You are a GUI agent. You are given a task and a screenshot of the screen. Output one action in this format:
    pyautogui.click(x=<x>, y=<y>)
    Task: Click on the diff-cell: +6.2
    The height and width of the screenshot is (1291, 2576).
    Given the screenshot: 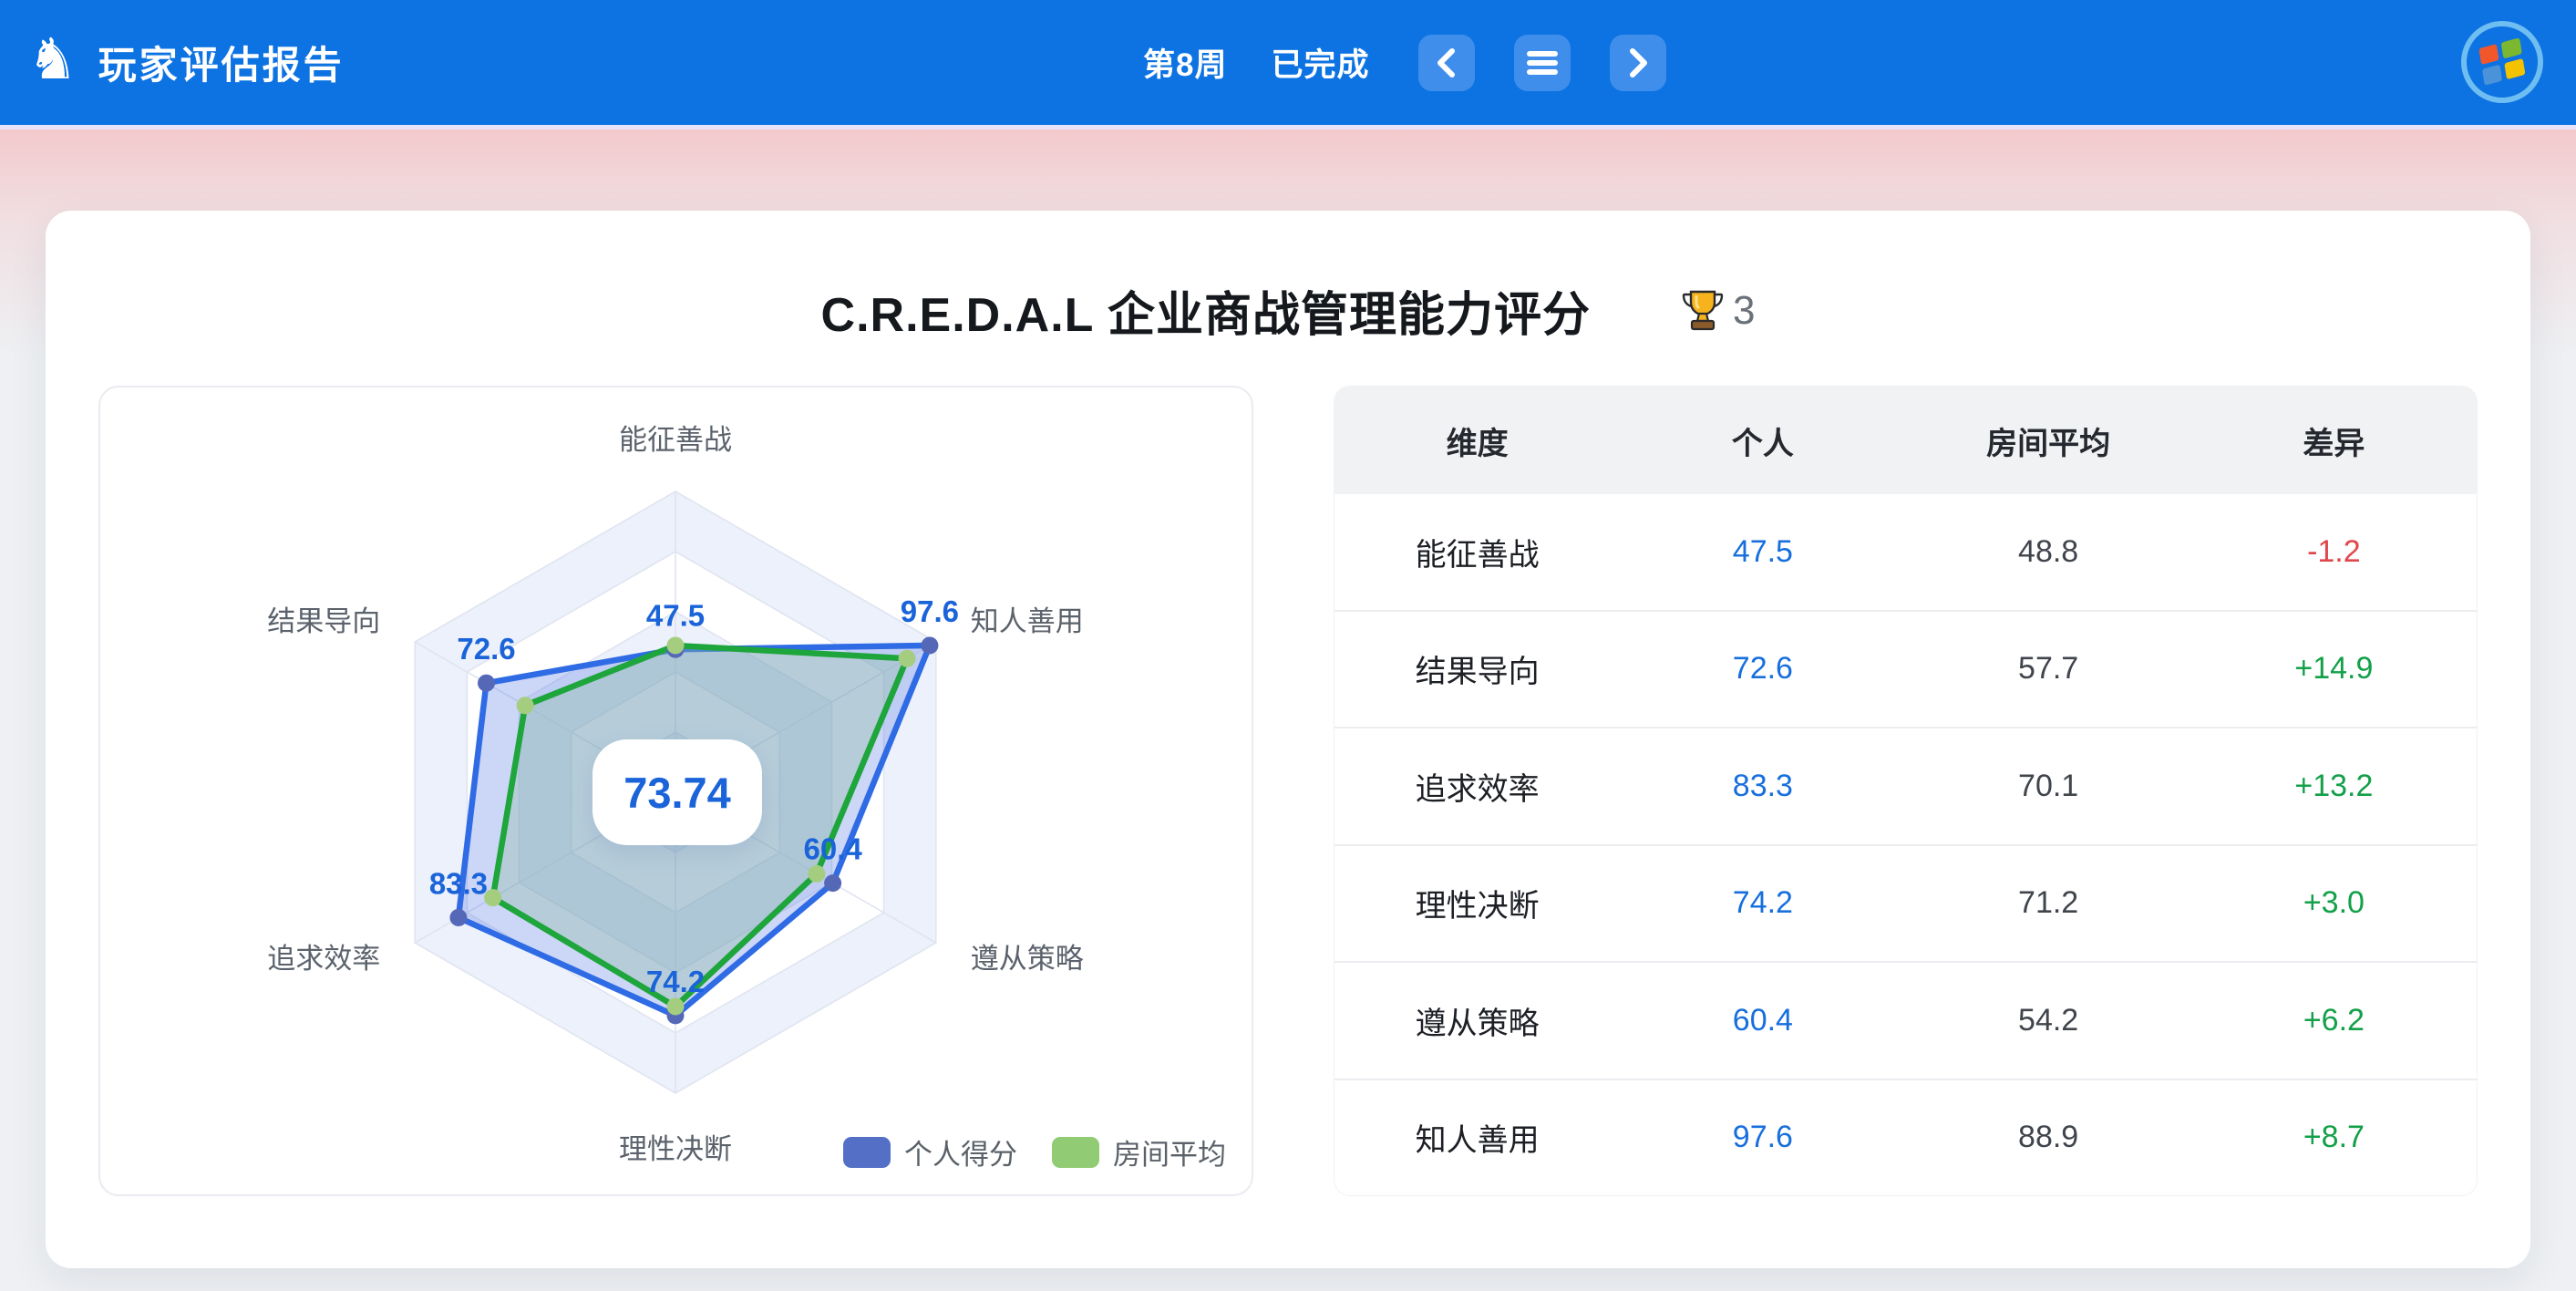 What is the action you would take?
    pyautogui.click(x=2334, y=1020)
    